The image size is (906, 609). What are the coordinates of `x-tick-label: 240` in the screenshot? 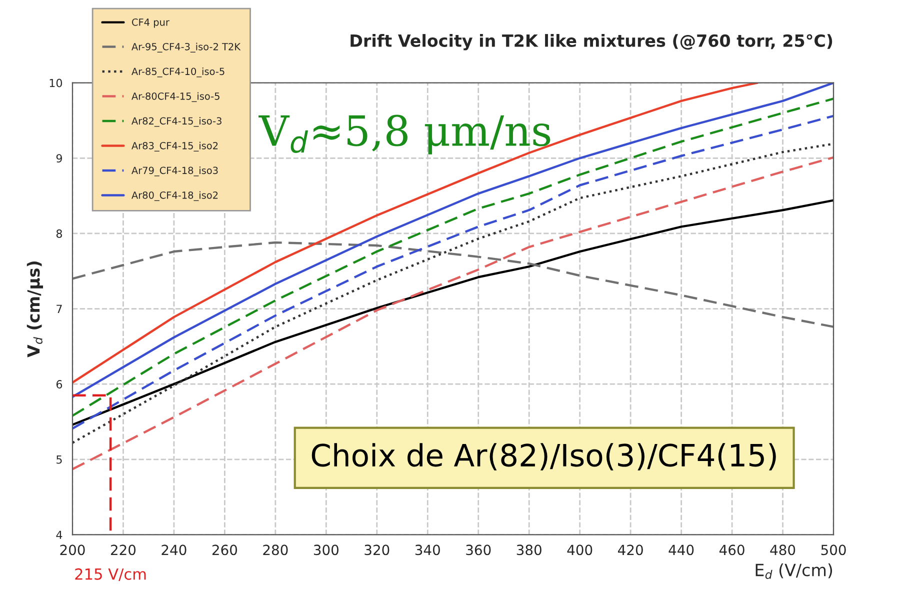 It's located at (174, 550).